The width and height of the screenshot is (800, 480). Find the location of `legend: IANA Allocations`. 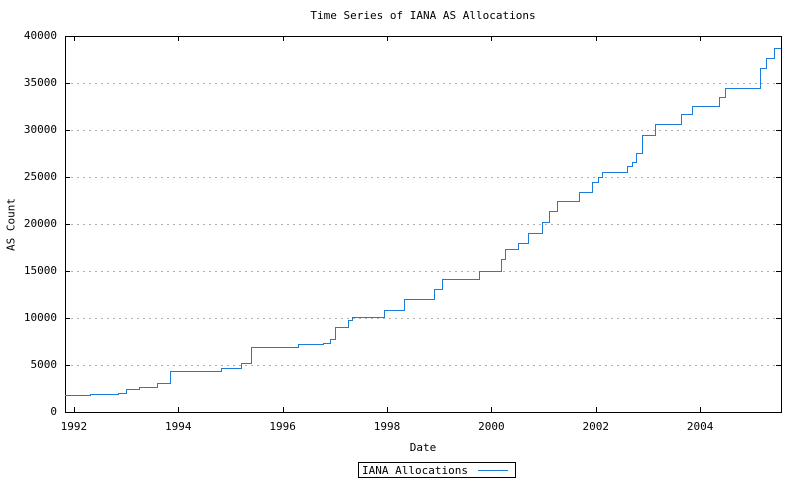

legend: IANA Allocations is located at coordinates (437, 470).